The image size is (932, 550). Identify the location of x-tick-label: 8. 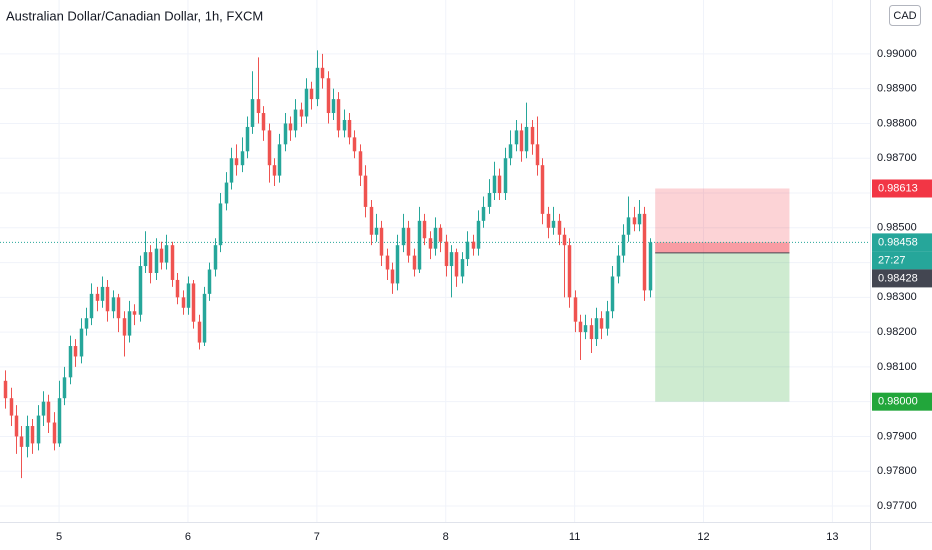
(446, 537).